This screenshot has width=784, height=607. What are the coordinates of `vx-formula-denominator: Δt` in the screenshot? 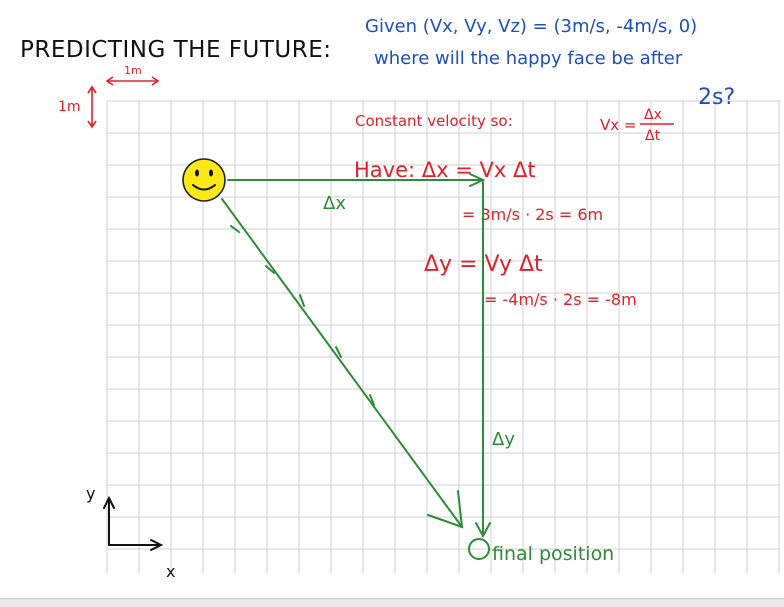 It's located at (653, 136).